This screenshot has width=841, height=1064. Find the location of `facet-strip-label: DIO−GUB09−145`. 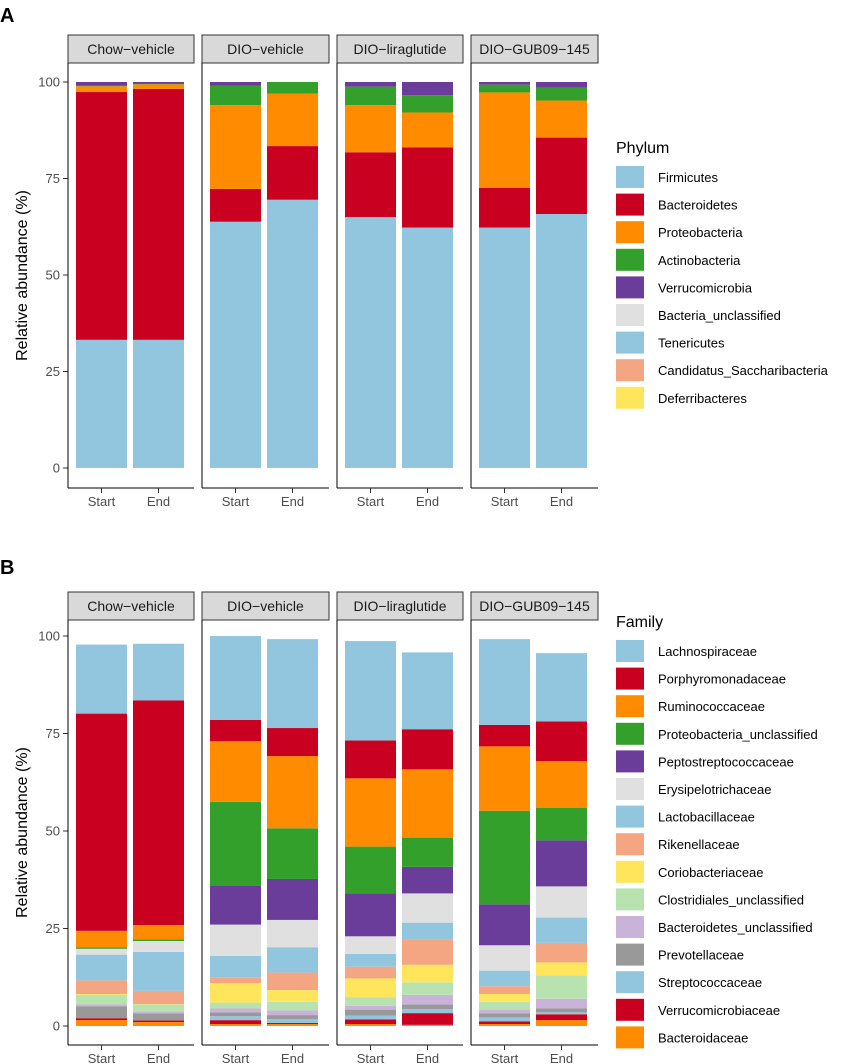

facet-strip-label: DIO−GUB09−145 is located at coordinates (534, 606).